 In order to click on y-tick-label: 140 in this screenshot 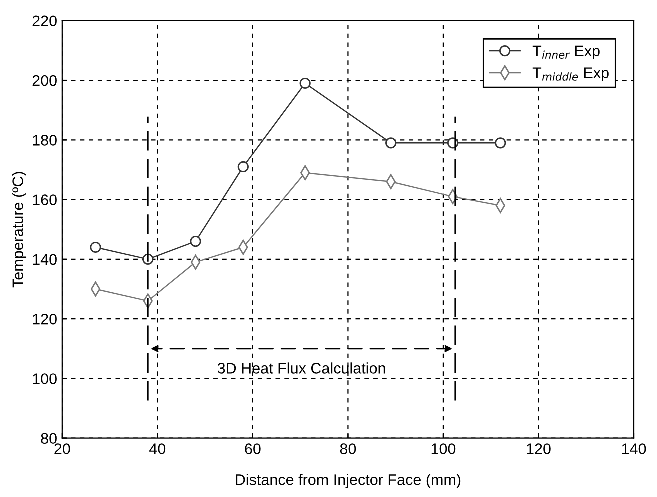, I will do `click(45, 260)`.